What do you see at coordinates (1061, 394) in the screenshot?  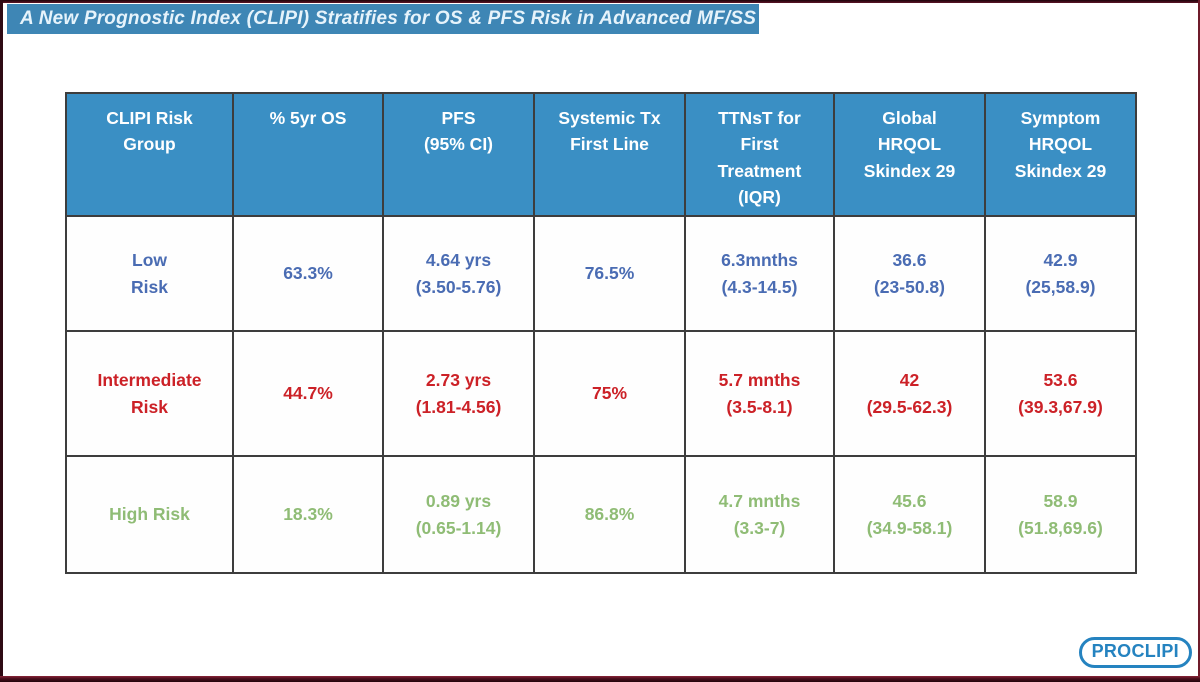 I see `intermediate-risk-symptom-hrqol: 53.6 (39.3,67.9)` at bounding box center [1061, 394].